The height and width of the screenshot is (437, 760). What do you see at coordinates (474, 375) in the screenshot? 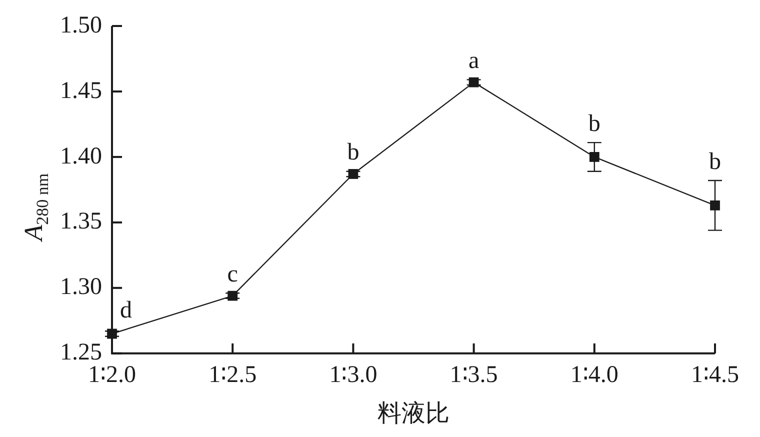
I see `x-tick-label: 1∶3.5` at bounding box center [474, 375].